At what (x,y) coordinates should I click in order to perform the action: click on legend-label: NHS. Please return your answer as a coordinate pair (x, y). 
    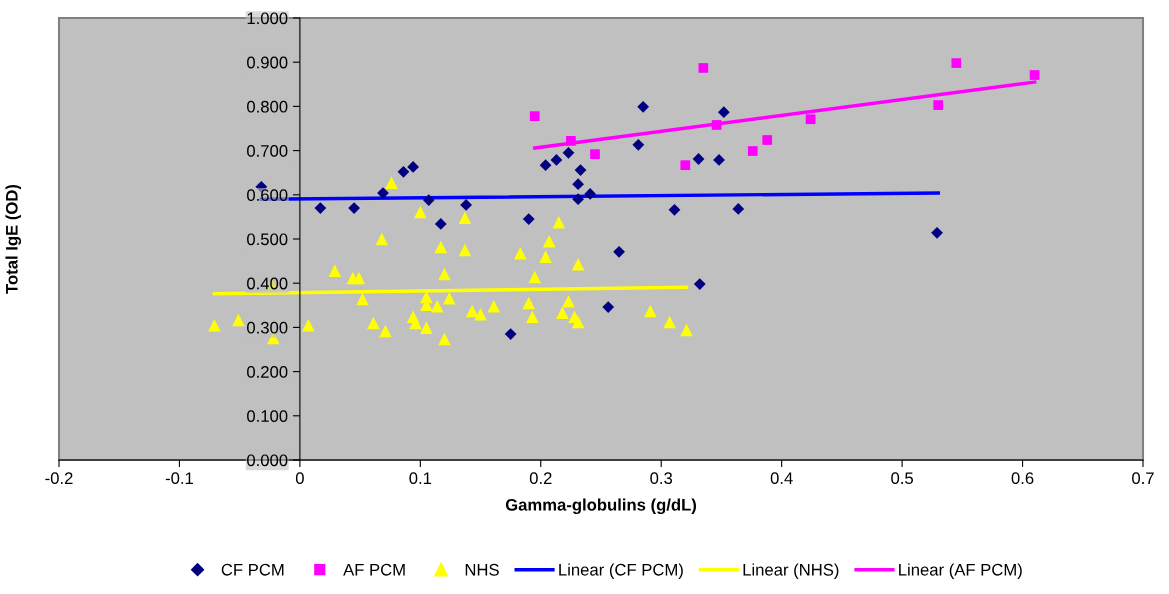
    Looking at the image, I should click on (482, 569).